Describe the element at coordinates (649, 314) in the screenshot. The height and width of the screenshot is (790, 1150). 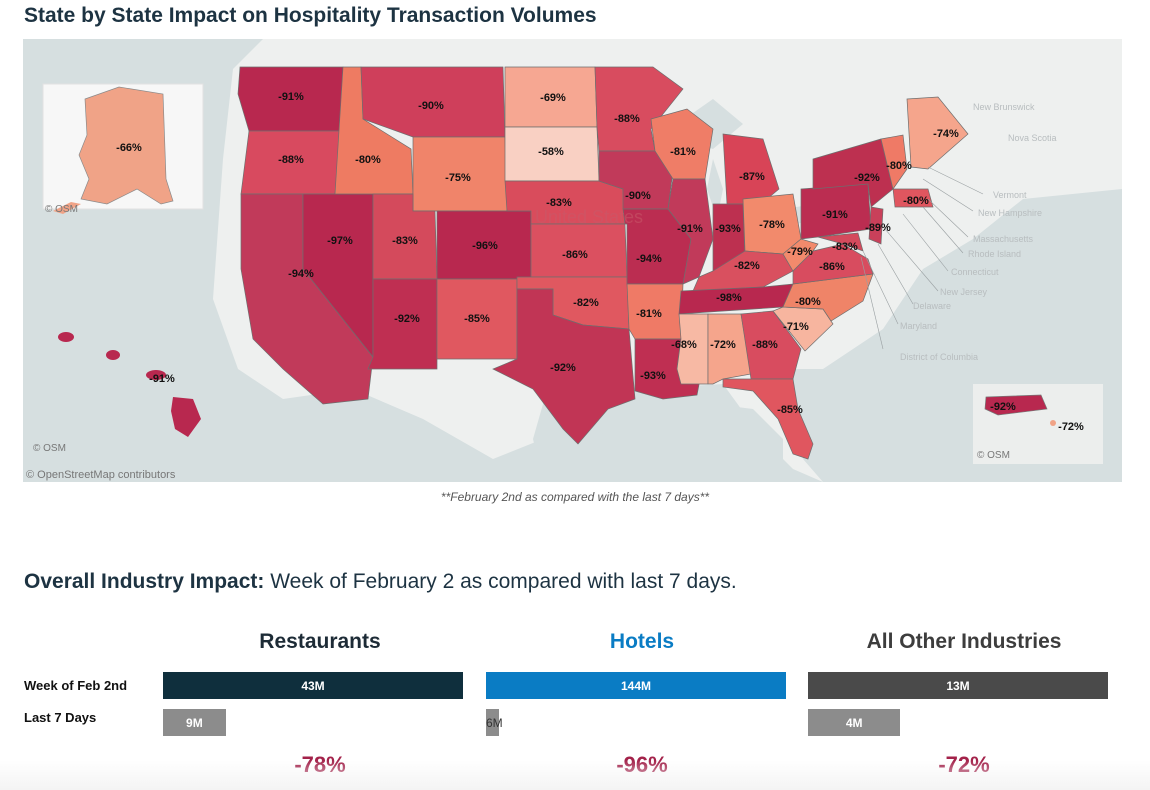
I see `state-label-arkansas: -81%` at that location.